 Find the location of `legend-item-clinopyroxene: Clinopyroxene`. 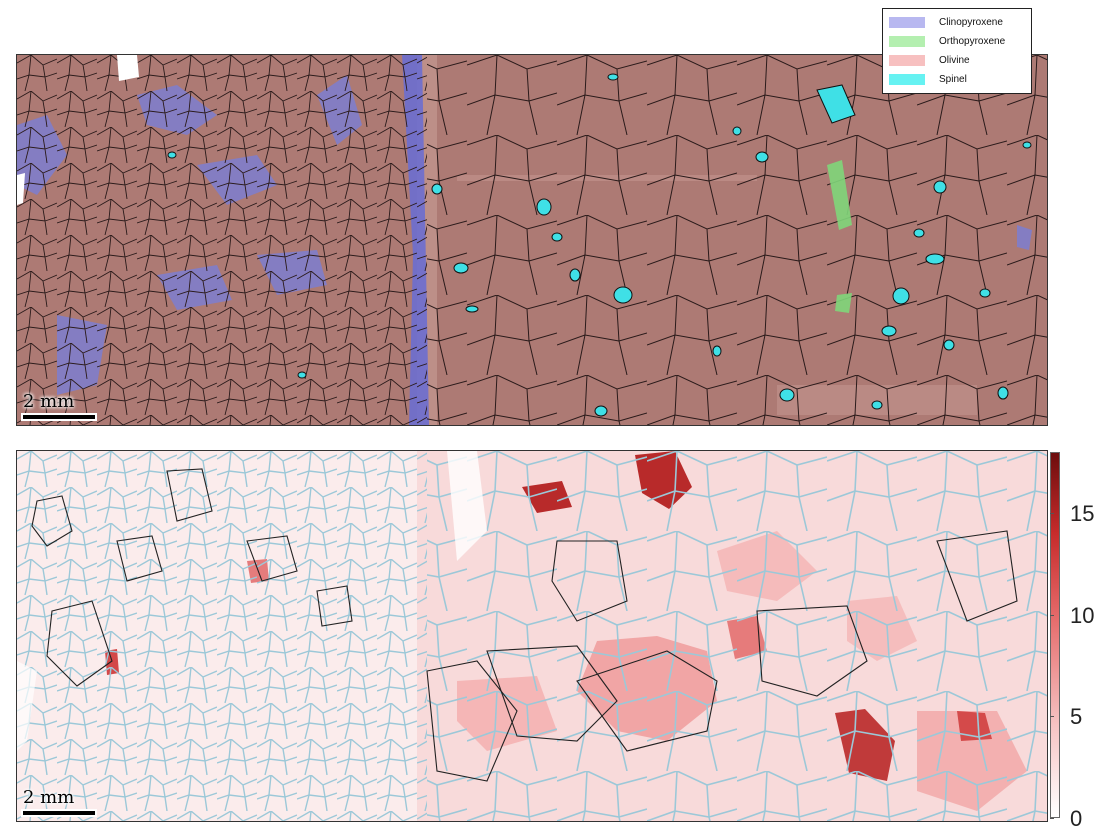

legend-item-clinopyroxene: Clinopyroxene is located at coordinates (957, 22).